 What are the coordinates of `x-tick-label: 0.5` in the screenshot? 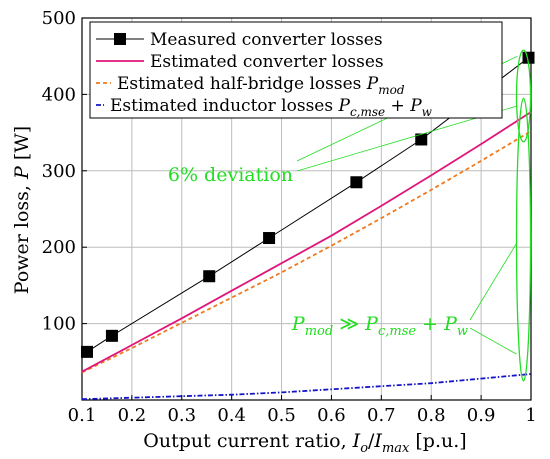 It's located at (281, 415).